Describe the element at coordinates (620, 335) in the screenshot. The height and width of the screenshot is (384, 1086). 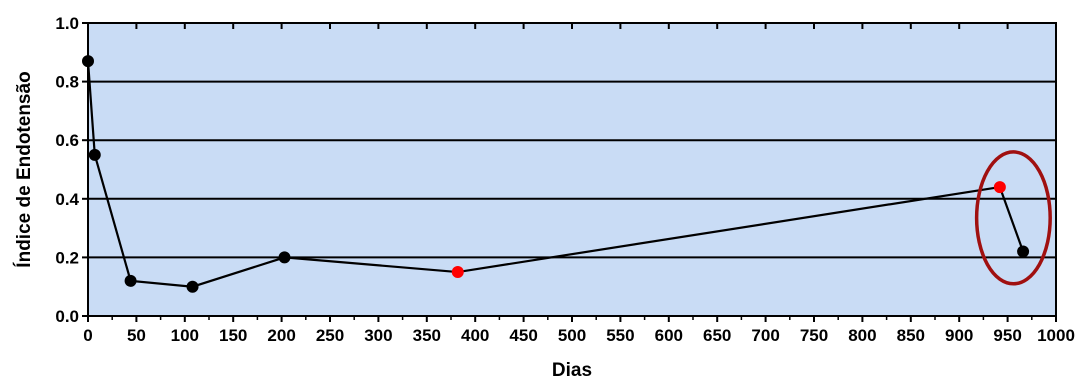
I see `x-tick-label: 550` at that location.